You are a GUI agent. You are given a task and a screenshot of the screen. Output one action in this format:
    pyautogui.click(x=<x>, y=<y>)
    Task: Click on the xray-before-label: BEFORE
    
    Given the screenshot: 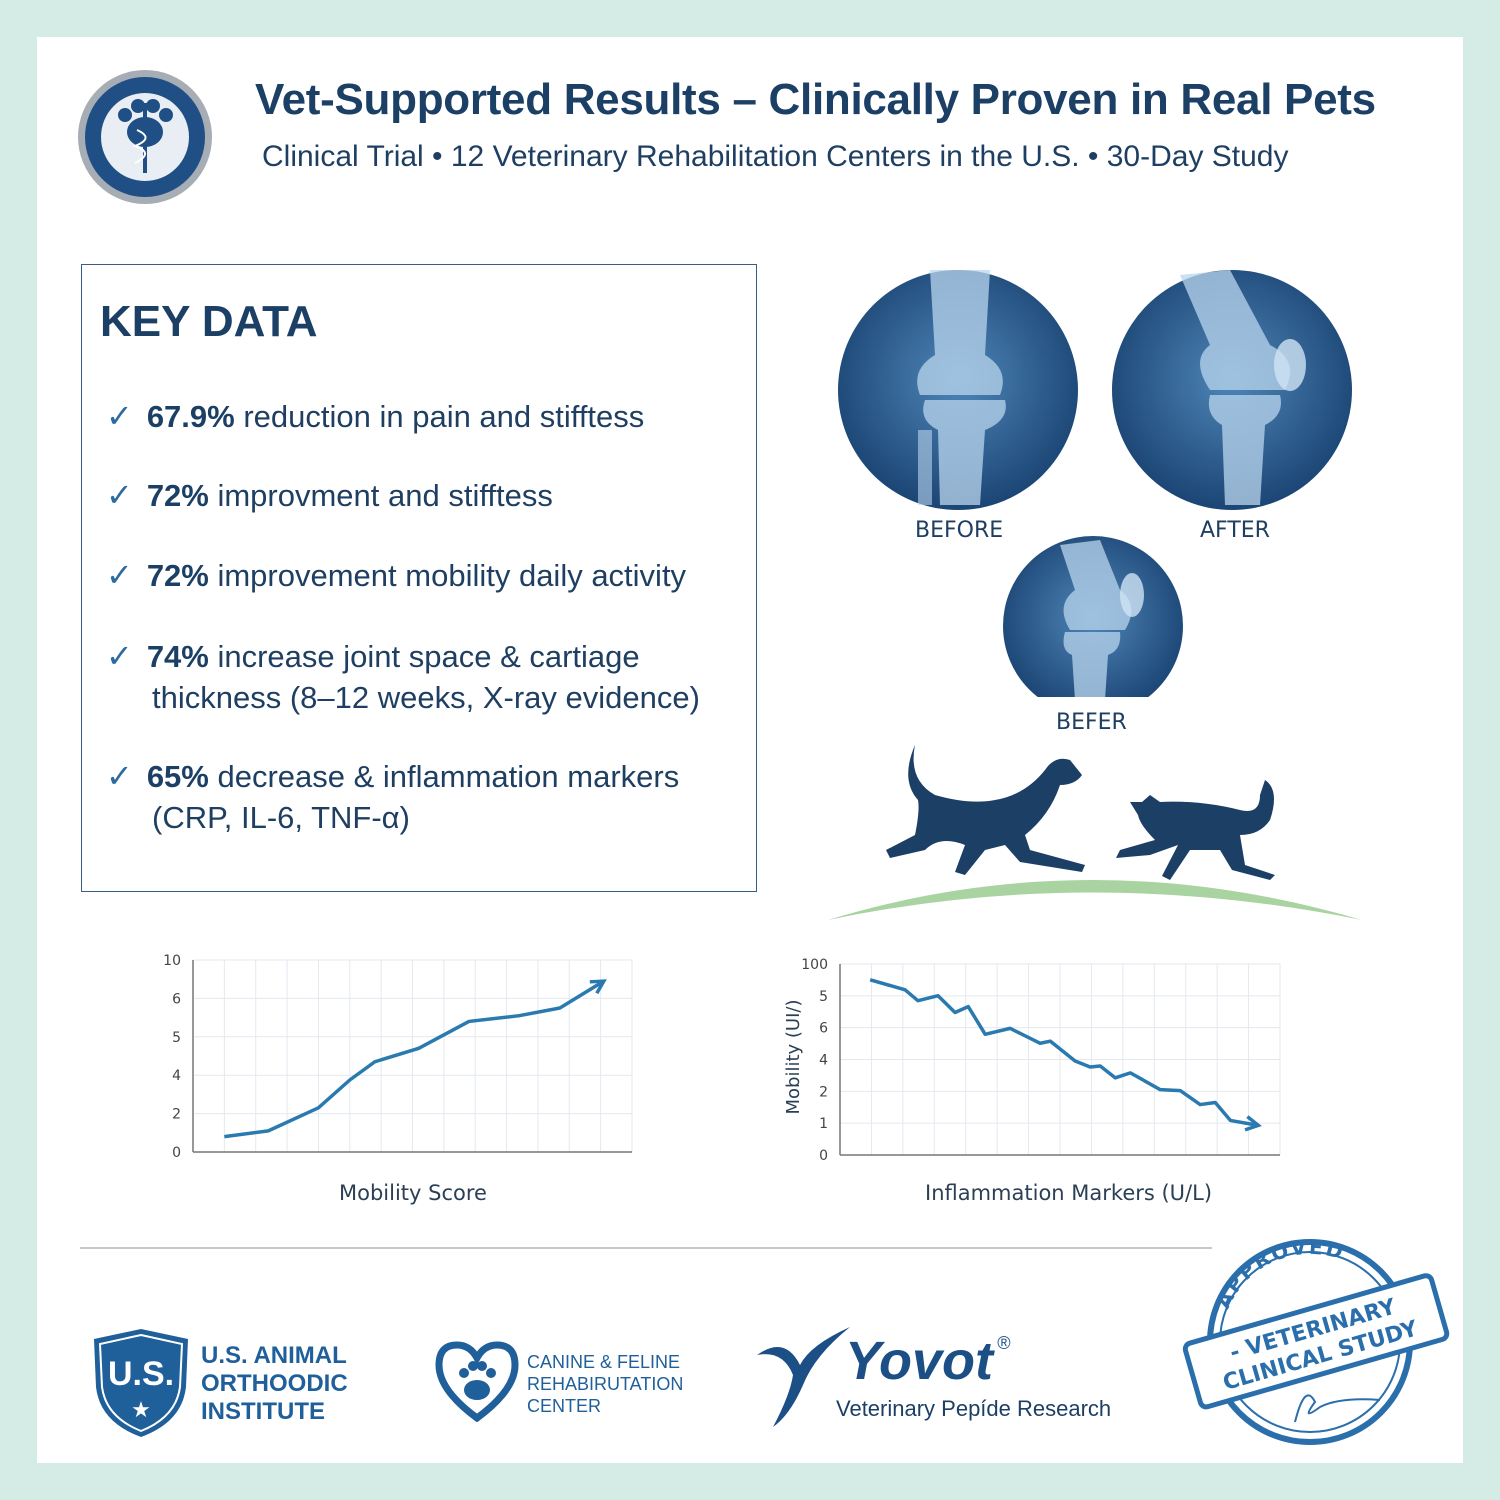 What is the action you would take?
    pyautogui.click(x=959, y=530)
    